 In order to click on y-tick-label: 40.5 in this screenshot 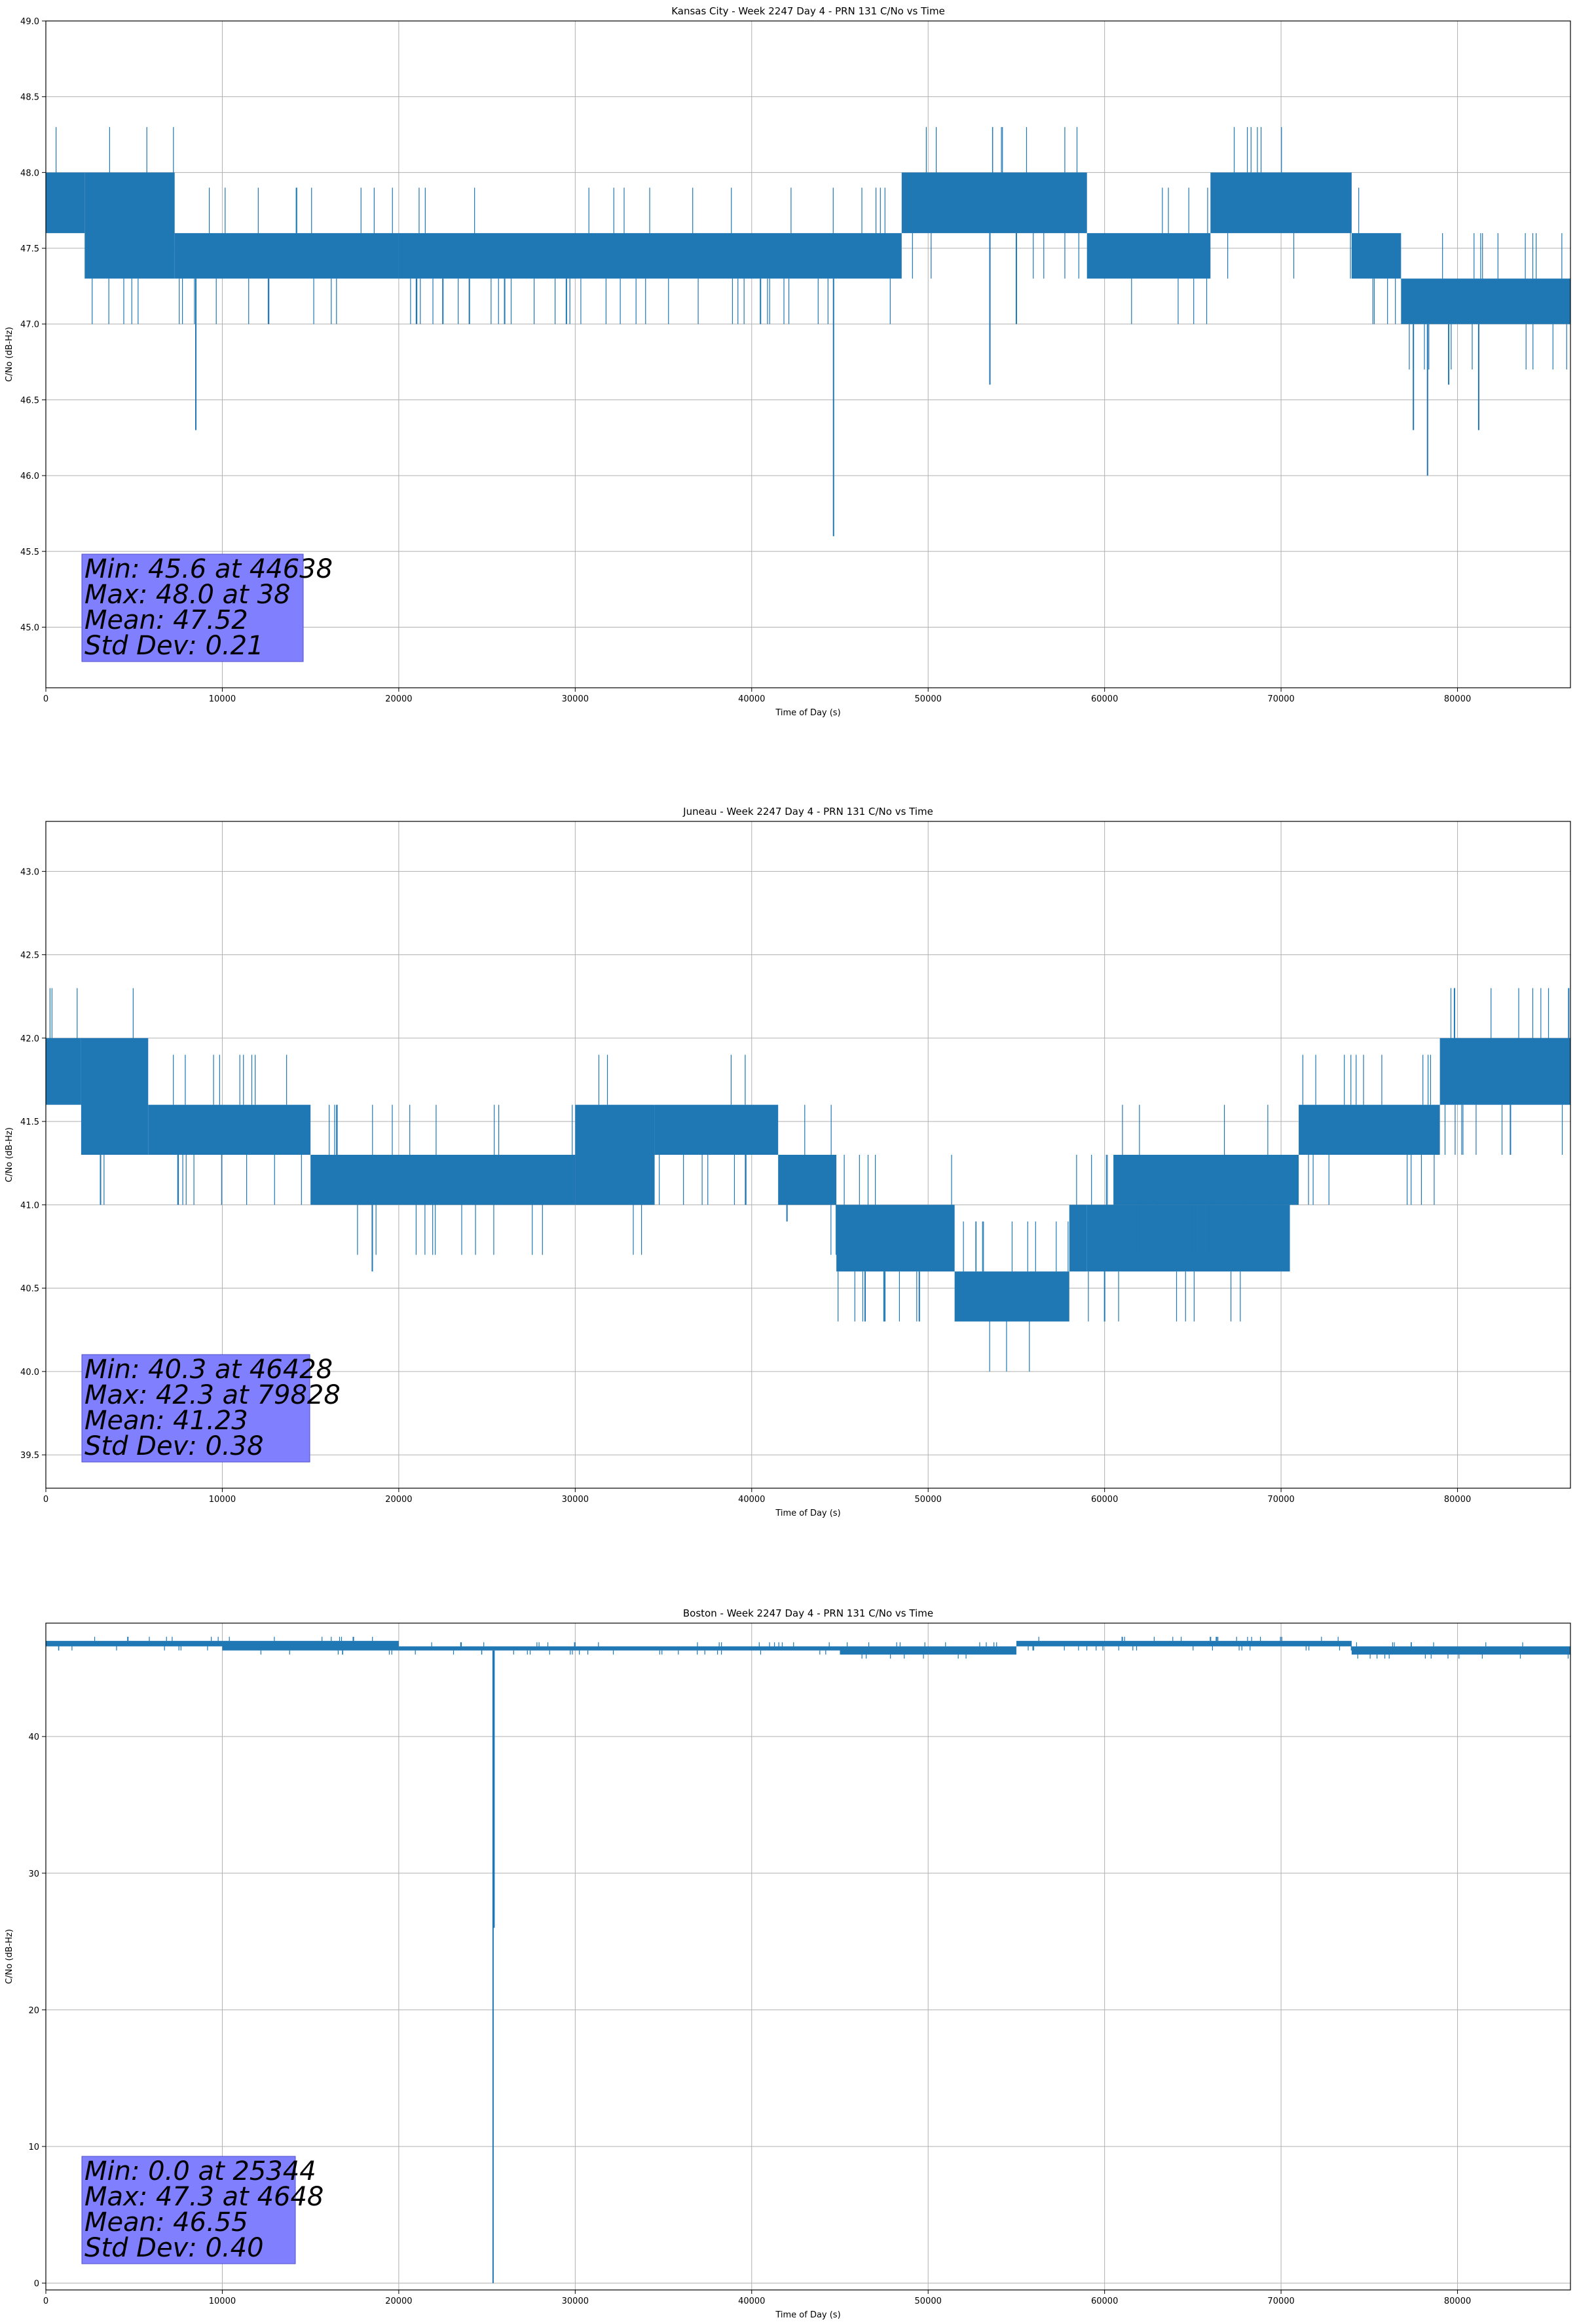, I will do `click(29, 1289)`.